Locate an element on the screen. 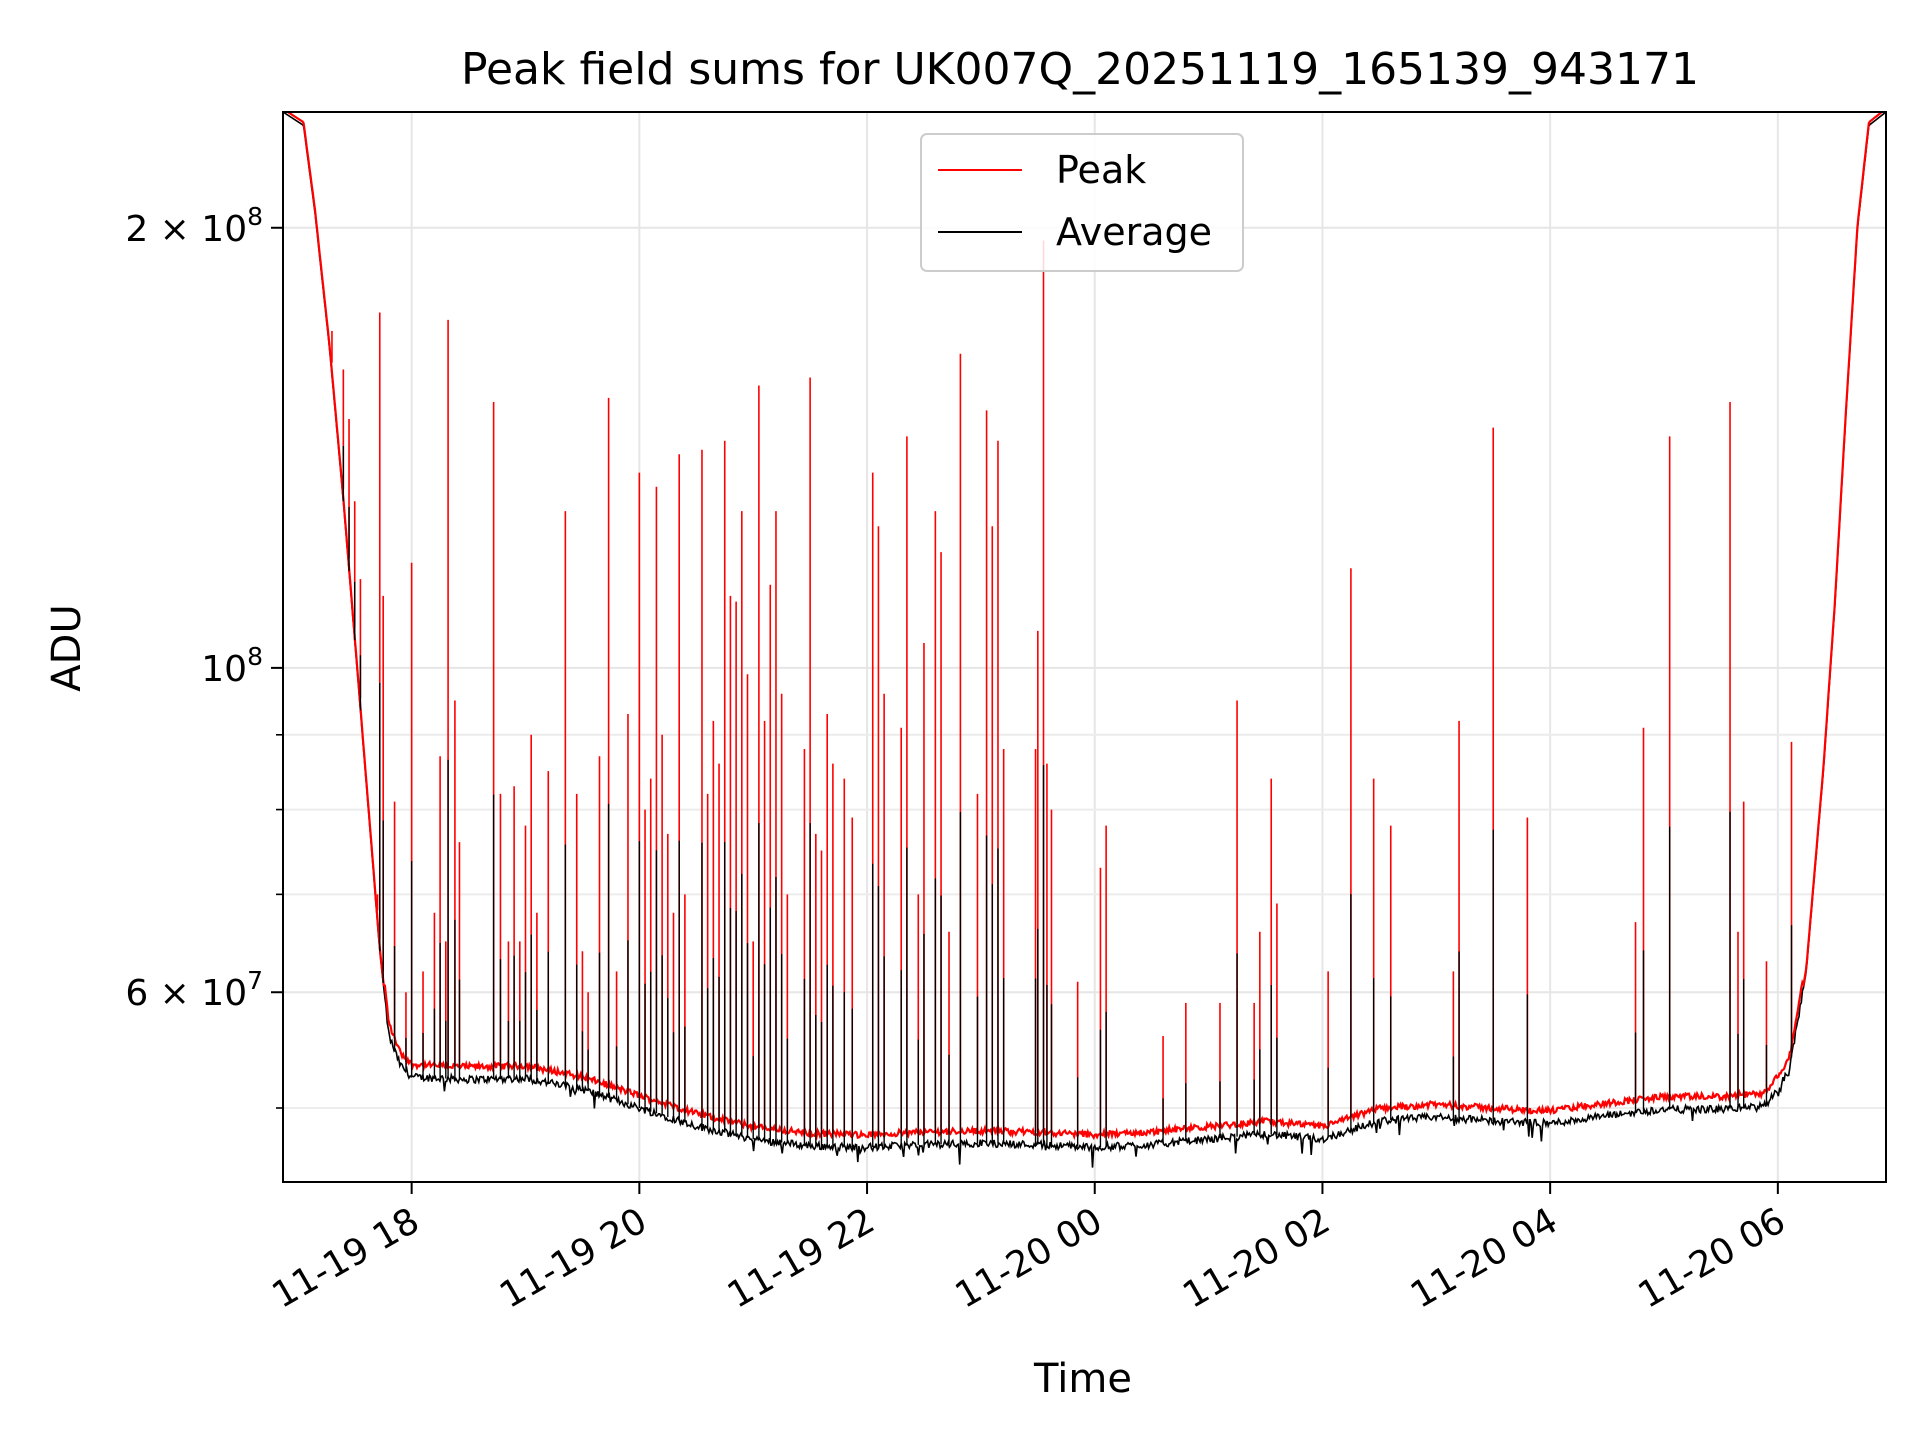 This screenshot has width=1920, height=1440. y-axis-ticks: 2 × 108 108 6 × 107 is located at coordinates (204, 655).